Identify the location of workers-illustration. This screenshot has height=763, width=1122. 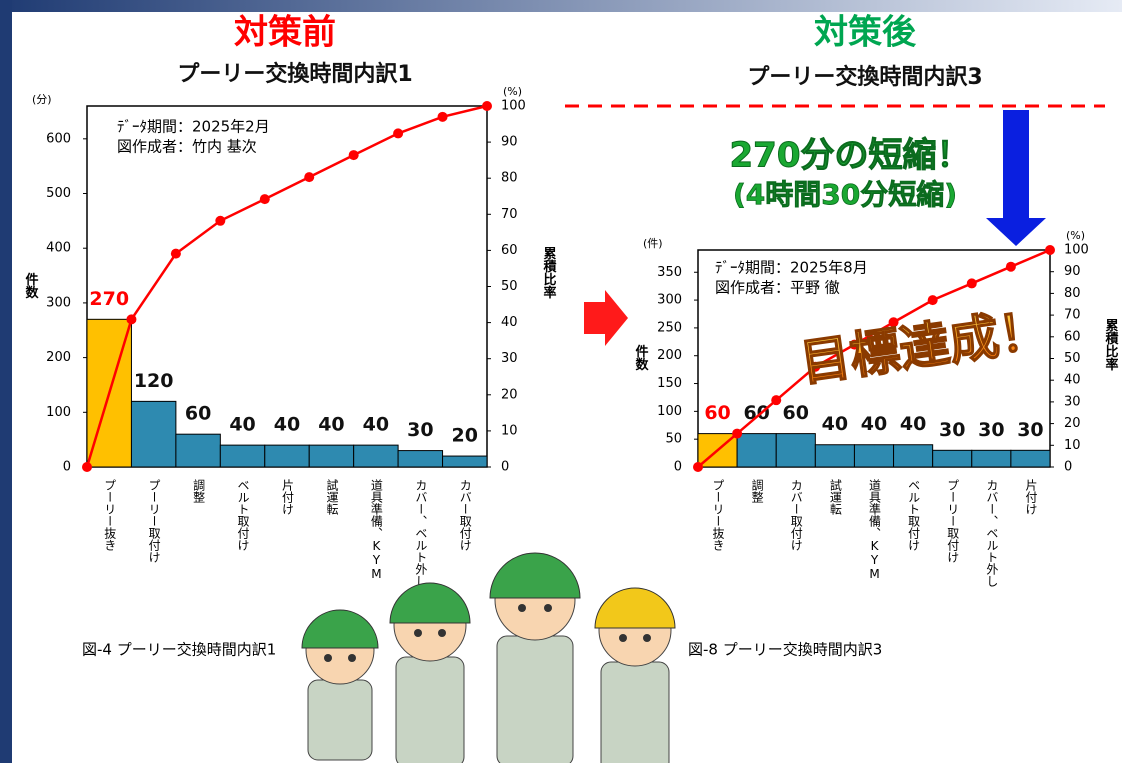
(488, 657).